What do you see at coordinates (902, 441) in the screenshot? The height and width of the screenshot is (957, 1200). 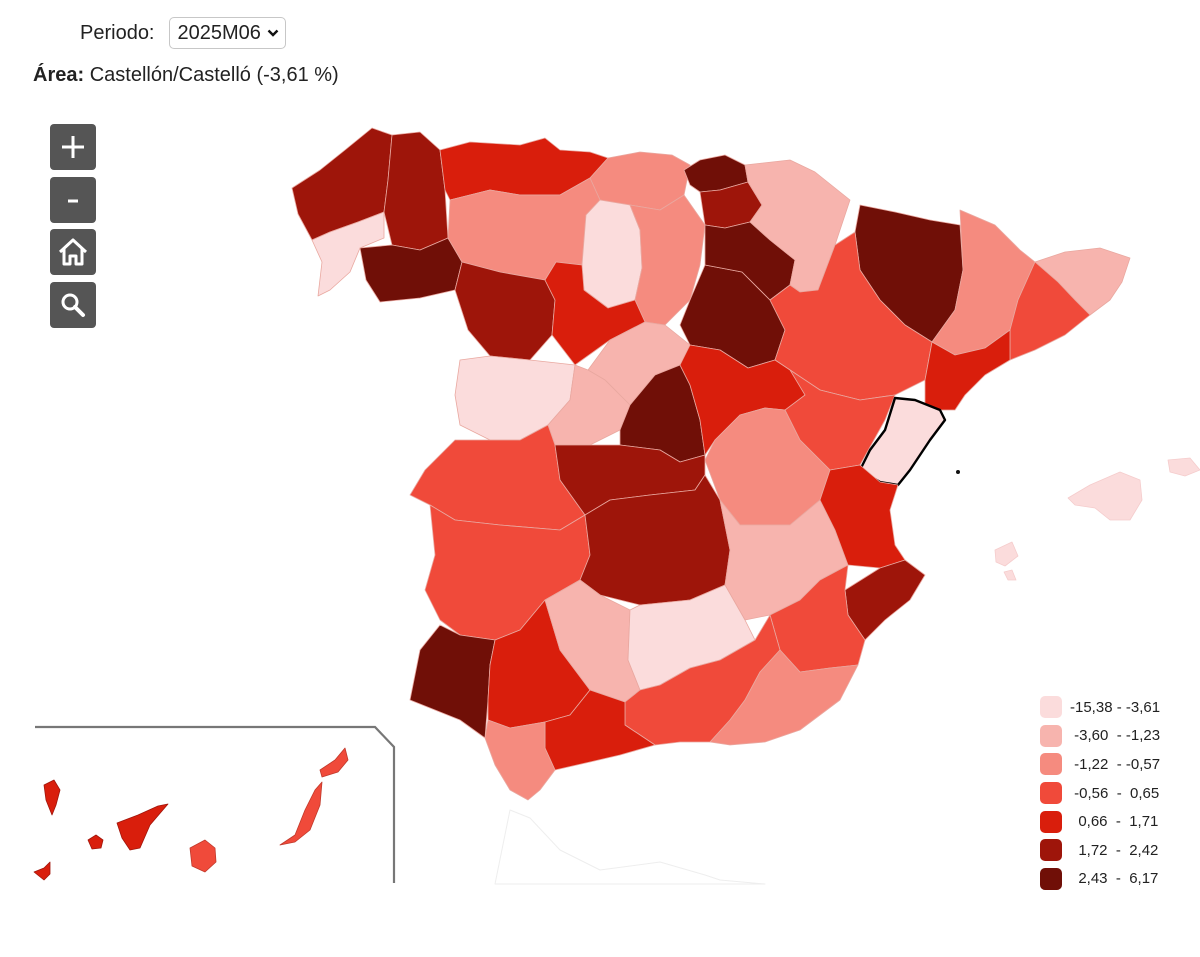 I see `region-castellon` at bounding box center [902, 441].